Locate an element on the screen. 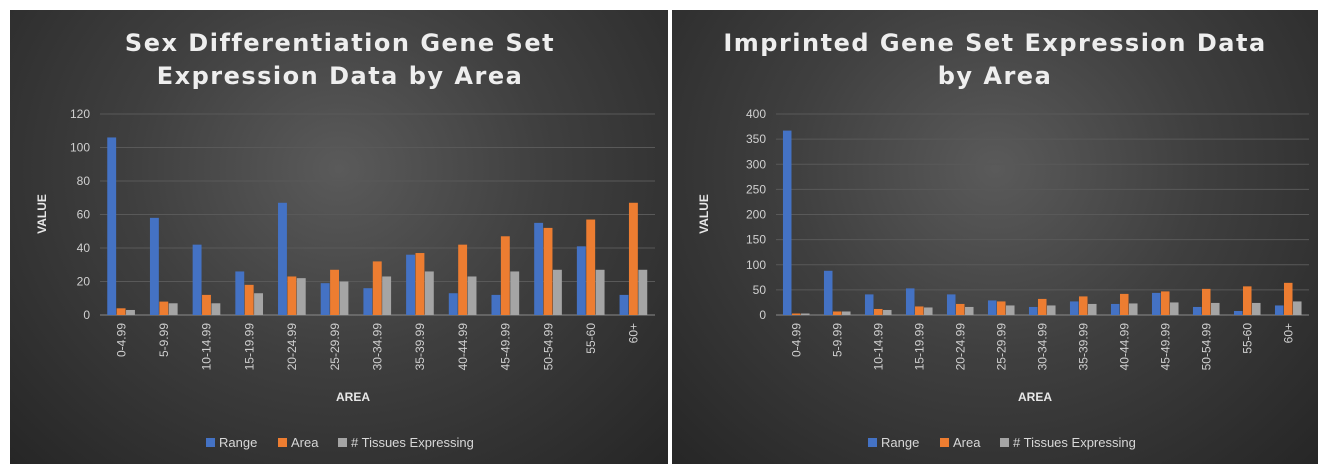 This screenshot has height=464, width=1318. legend-swatch-tissues is located at coordinates (1004, 442).